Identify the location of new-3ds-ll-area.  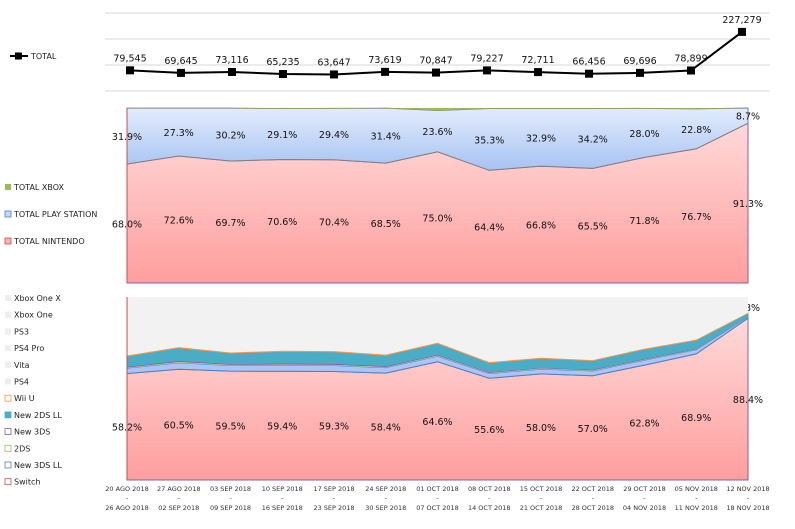
(437, 347).